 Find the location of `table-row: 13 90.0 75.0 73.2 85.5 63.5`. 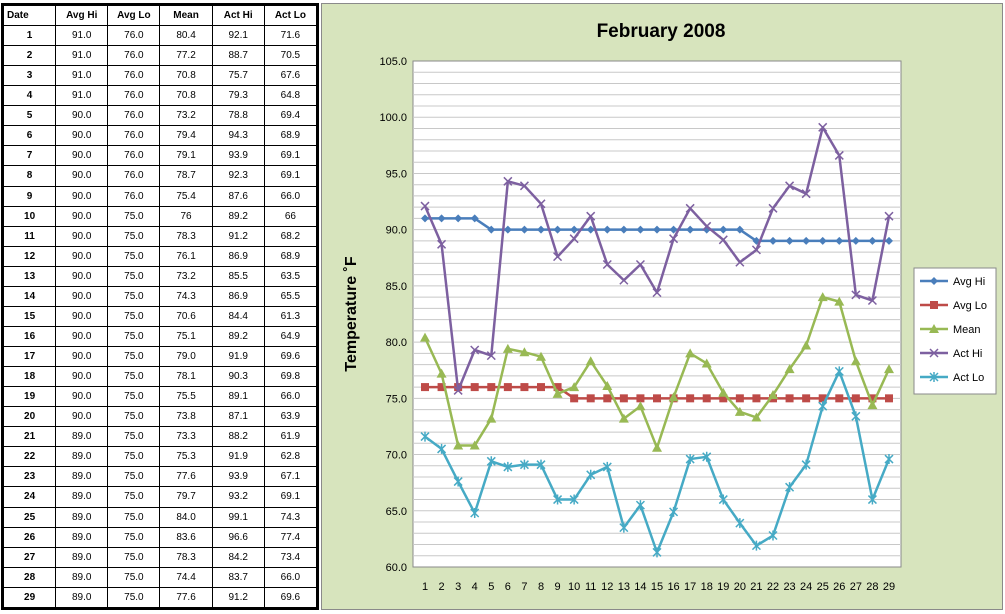

table-row: 13 90.0 75.0 73.2 85.5 63.5 is located at coordinates (160, 276).